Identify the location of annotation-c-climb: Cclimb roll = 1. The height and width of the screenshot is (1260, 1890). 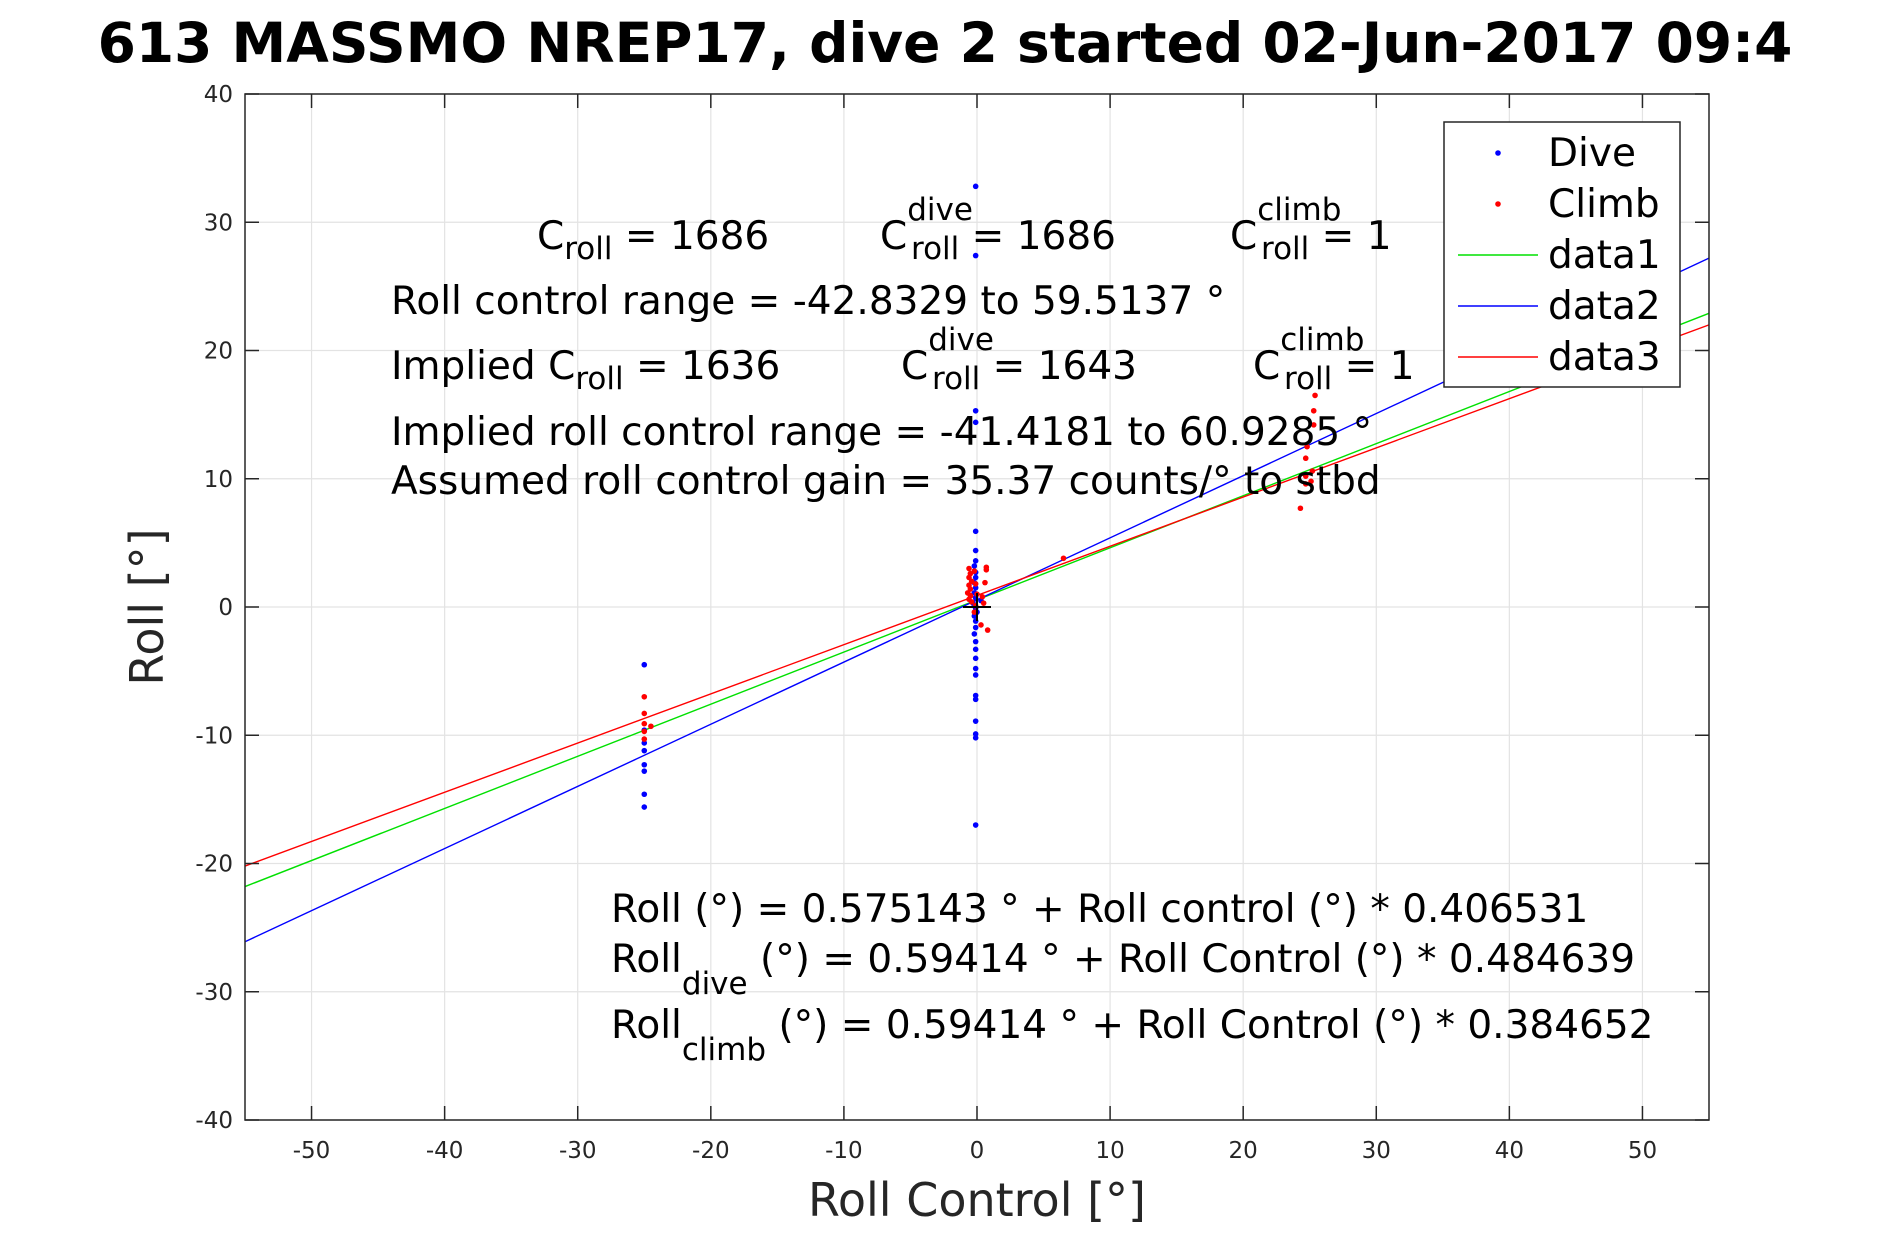
(1311, 229).